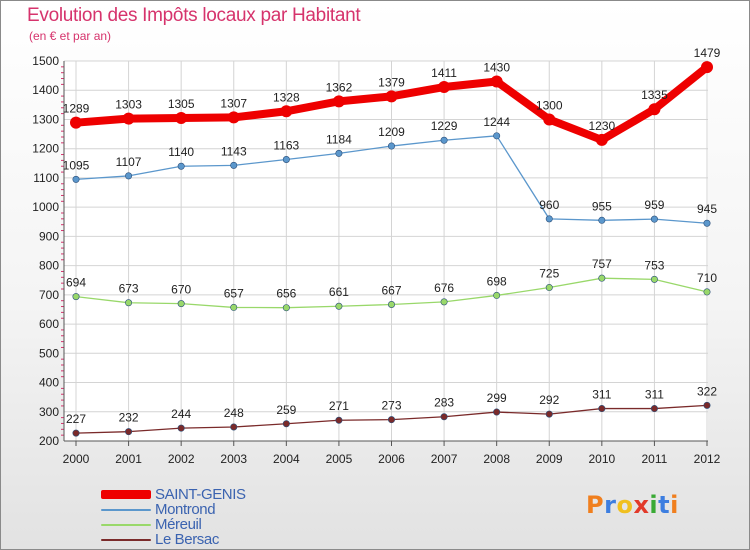 The width and height of the screenshot is (750, 550). I want to click on data-label: 959, so click(654, 205).